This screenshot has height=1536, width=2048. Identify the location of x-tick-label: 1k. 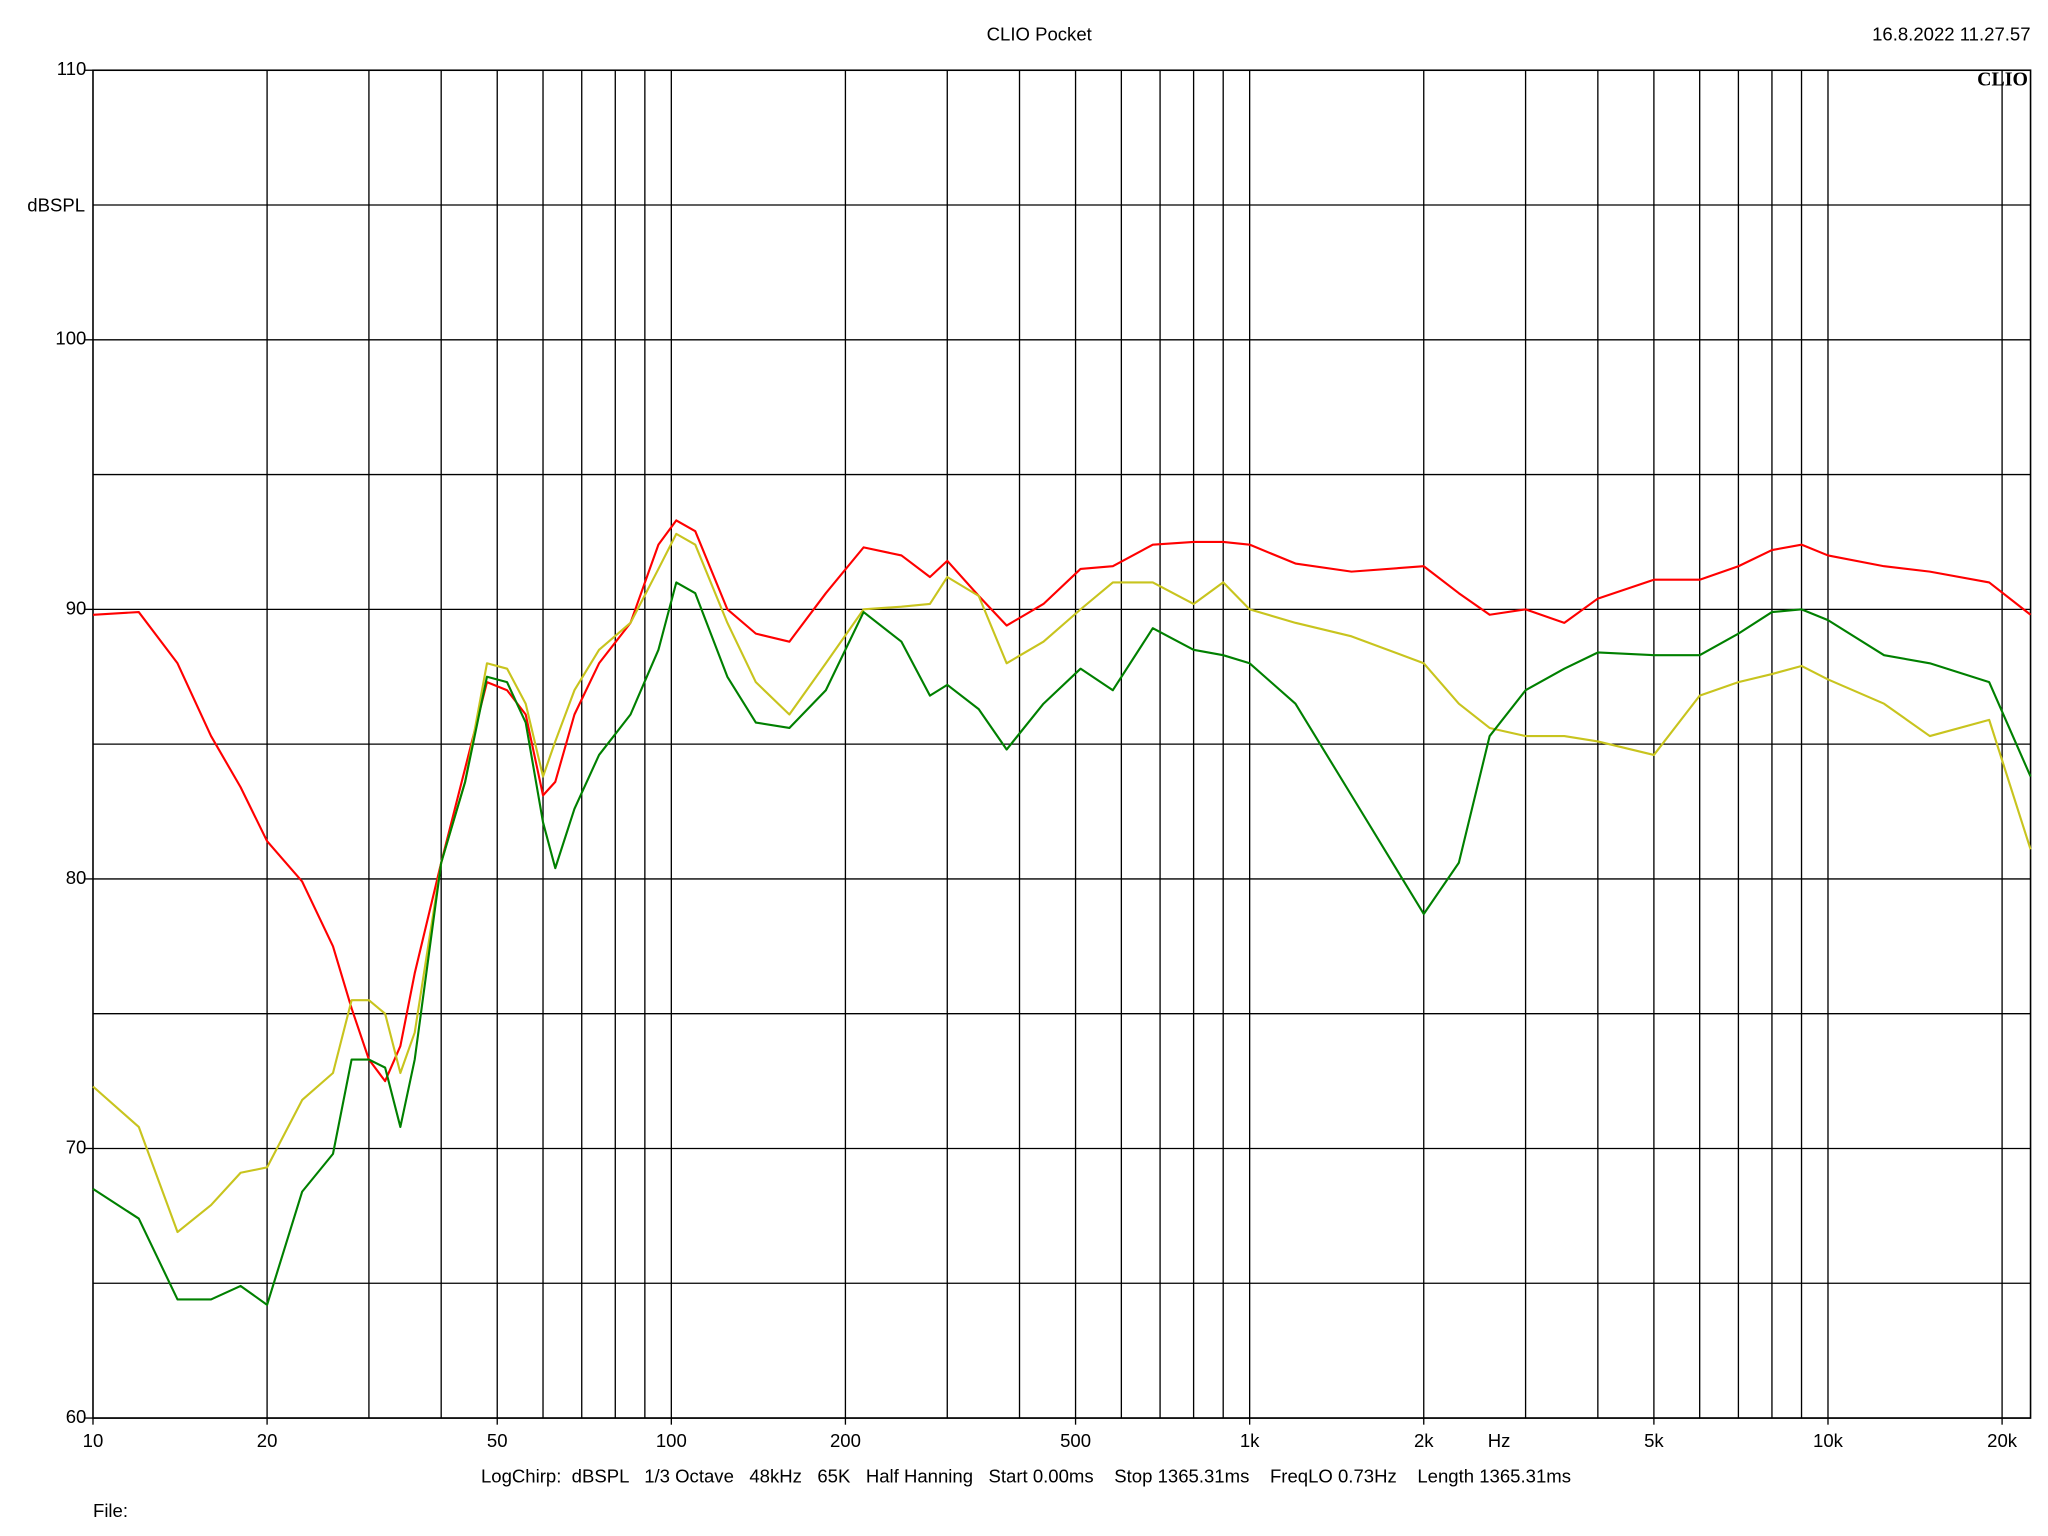
(1250, 1440).